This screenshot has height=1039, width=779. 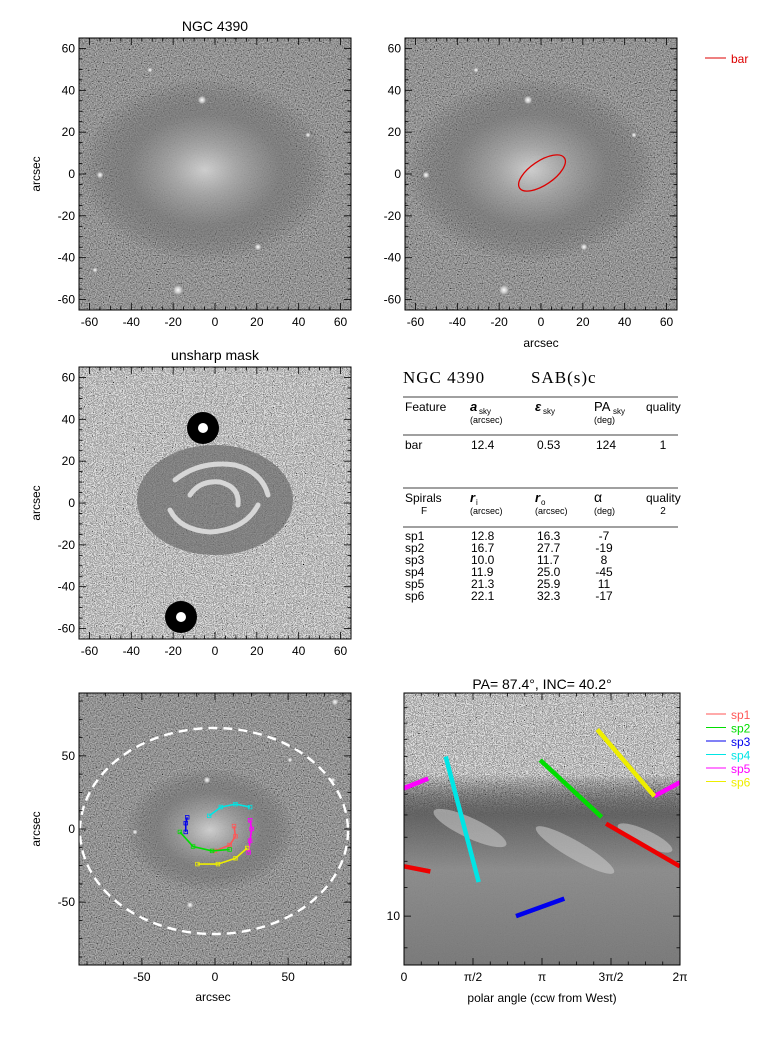 What do you see at coordinates (548, 560) in the screenshot?
I see `cell: 11.7` at bounding box center [548, 560].